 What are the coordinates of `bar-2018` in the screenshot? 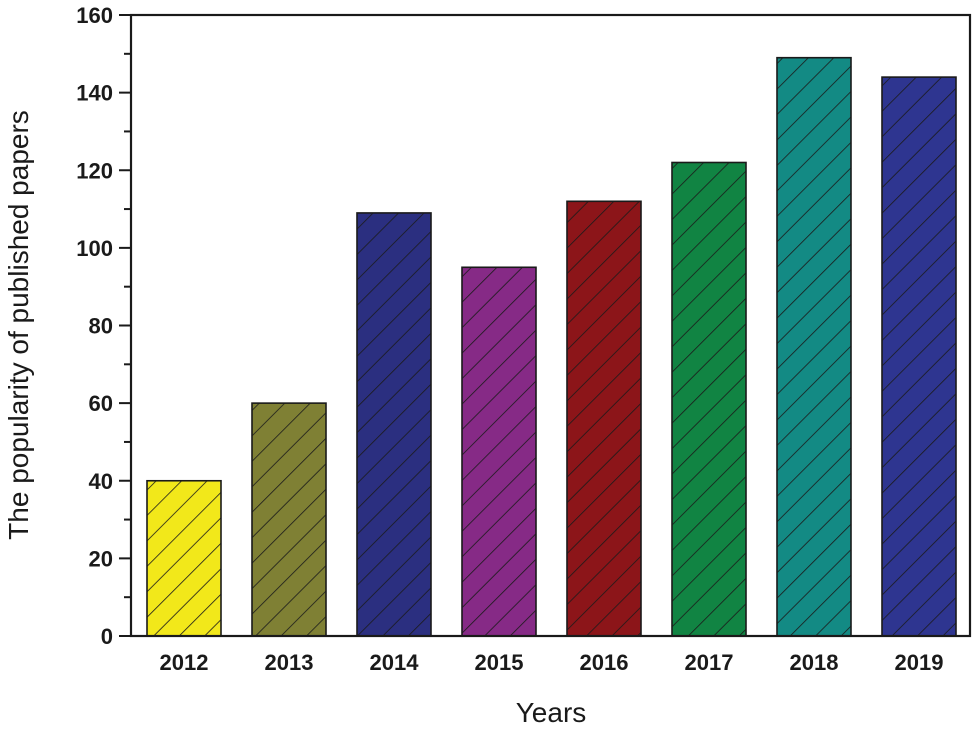 It's located at (814, 346).